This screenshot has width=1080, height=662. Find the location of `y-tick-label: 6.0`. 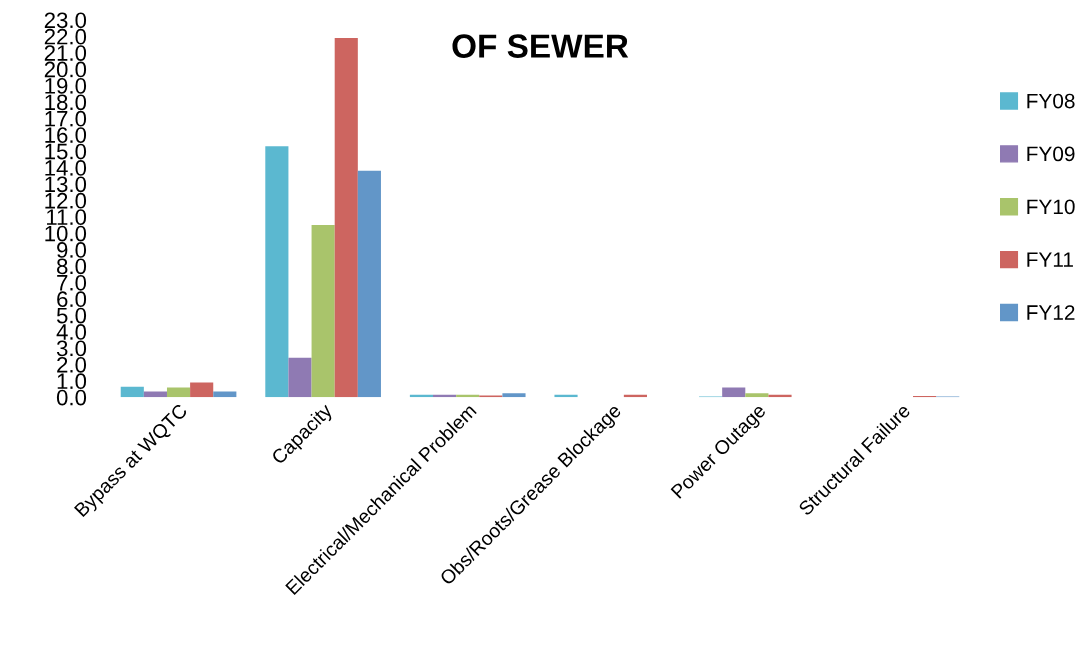

y-tick-label: 6.0 is located at coordinates (72, 299).